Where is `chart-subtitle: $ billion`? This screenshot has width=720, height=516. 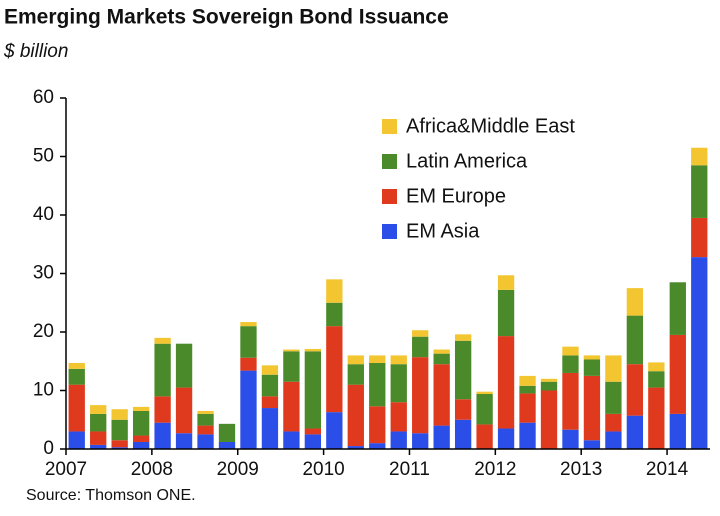
chart-subtitle: $ billion is located at coordinates (35, 51).